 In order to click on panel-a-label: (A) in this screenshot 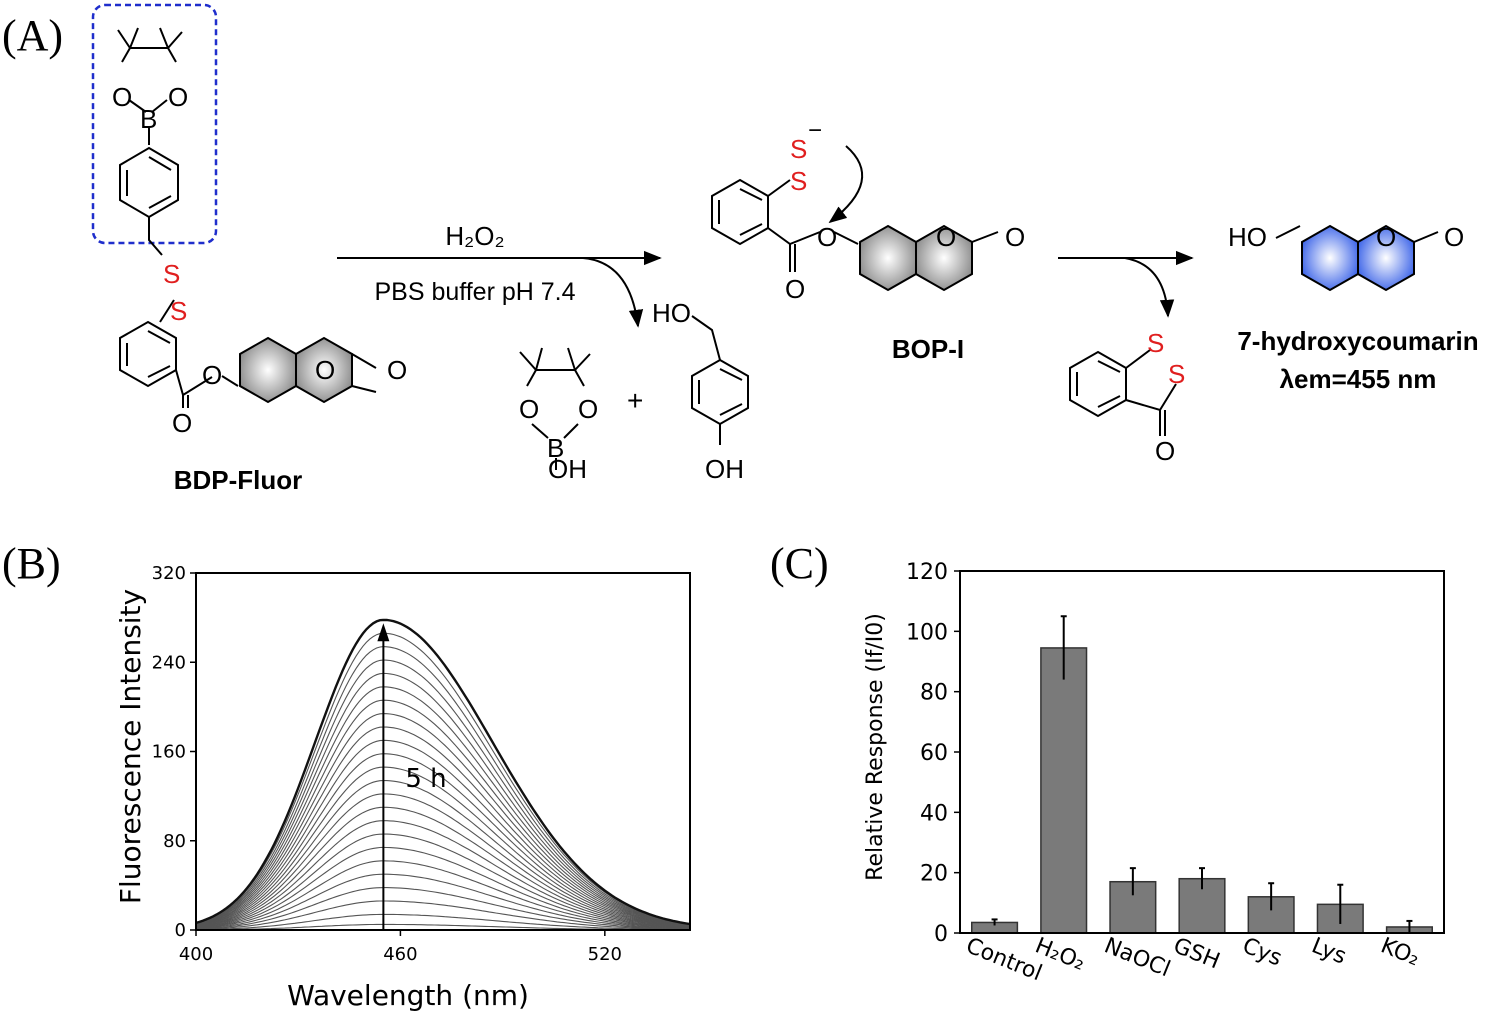, I will do `click(32, 35)`.